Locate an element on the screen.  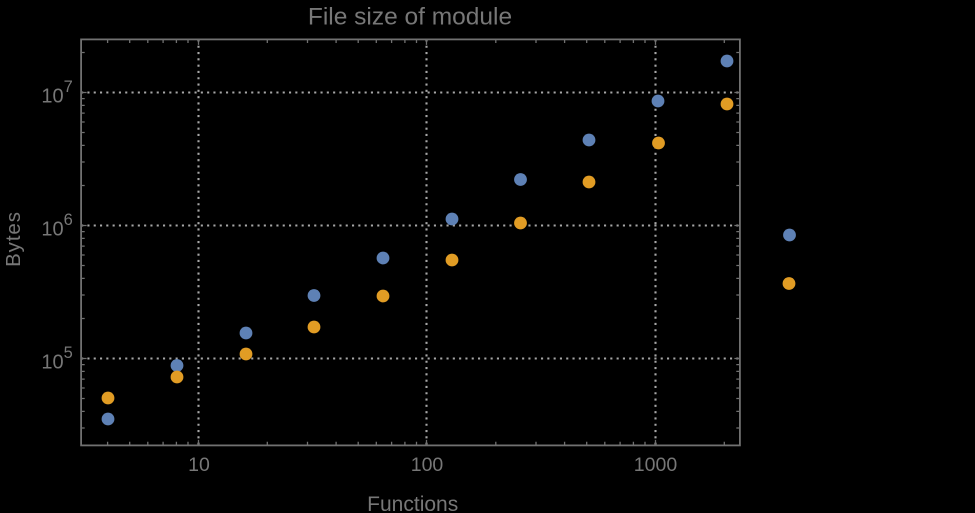
svg-text: 10 is located at coordinates (199, 465).